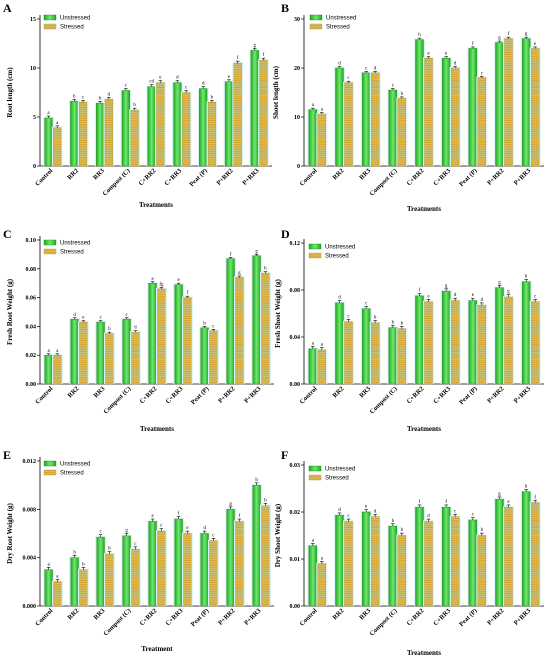  What do you see at coordinates (10, 92) in the screenshot?
I see `y-axis-title: Root length (cm)` at bounding box center [10, 92].